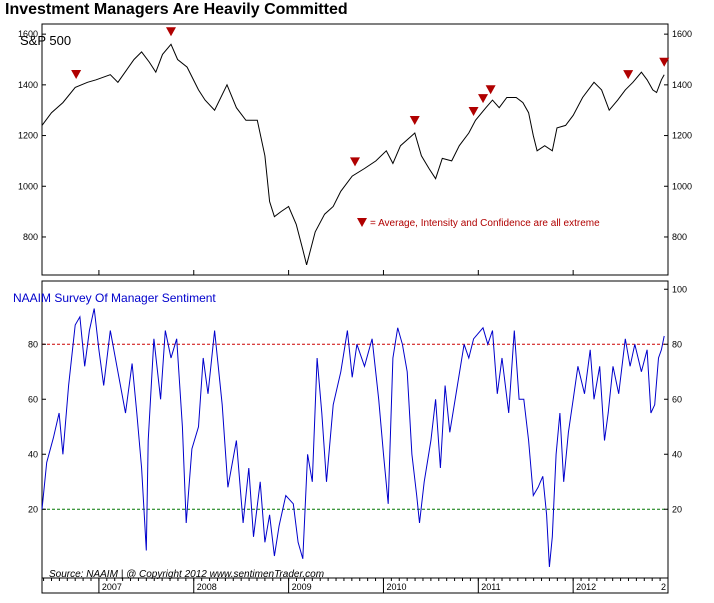  I want to click on naaim-right-tick-label: 60, so click(677, 399).